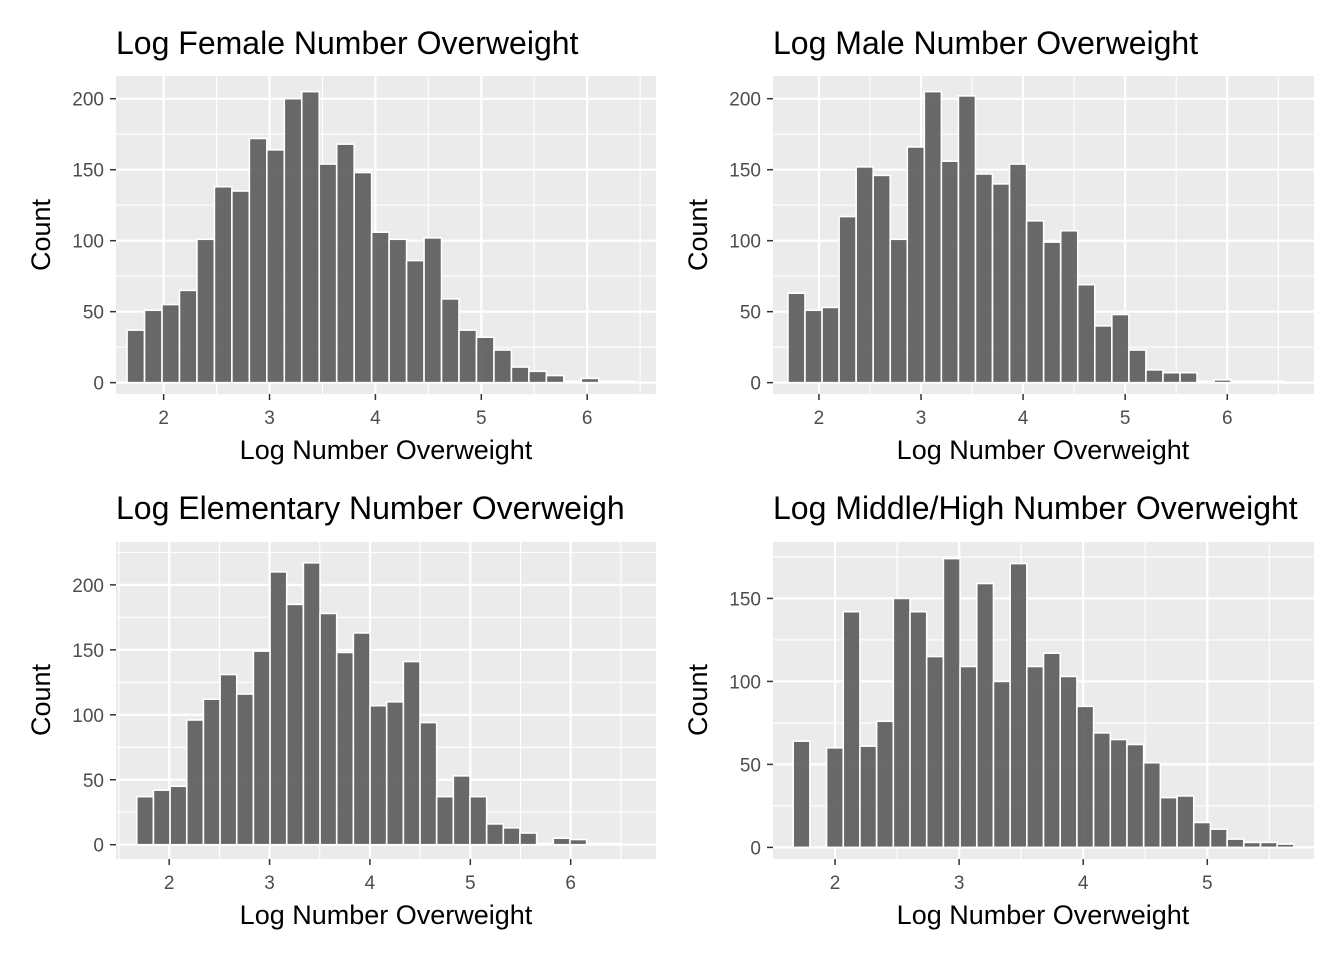 The image size is (1344, 960). I want to click on y-axis-ticks: 0 50 100 150, so click(751, 724).